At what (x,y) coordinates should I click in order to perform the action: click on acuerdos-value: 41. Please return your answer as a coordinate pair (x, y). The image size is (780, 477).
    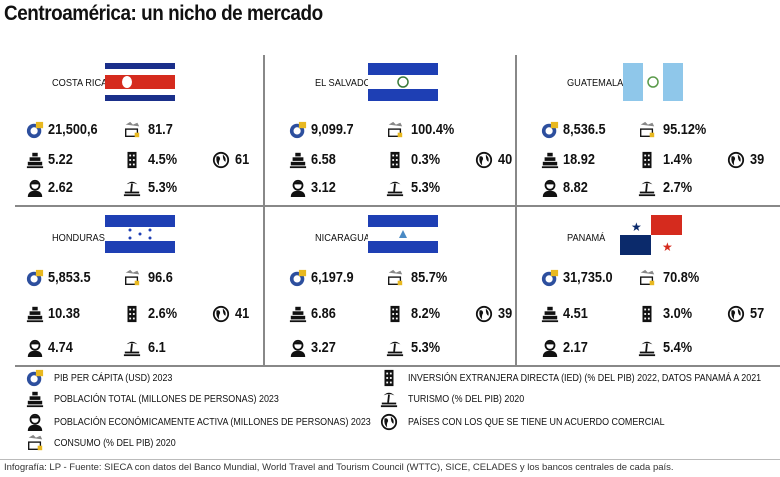
    Looking at the image, I should click on (242, 313).